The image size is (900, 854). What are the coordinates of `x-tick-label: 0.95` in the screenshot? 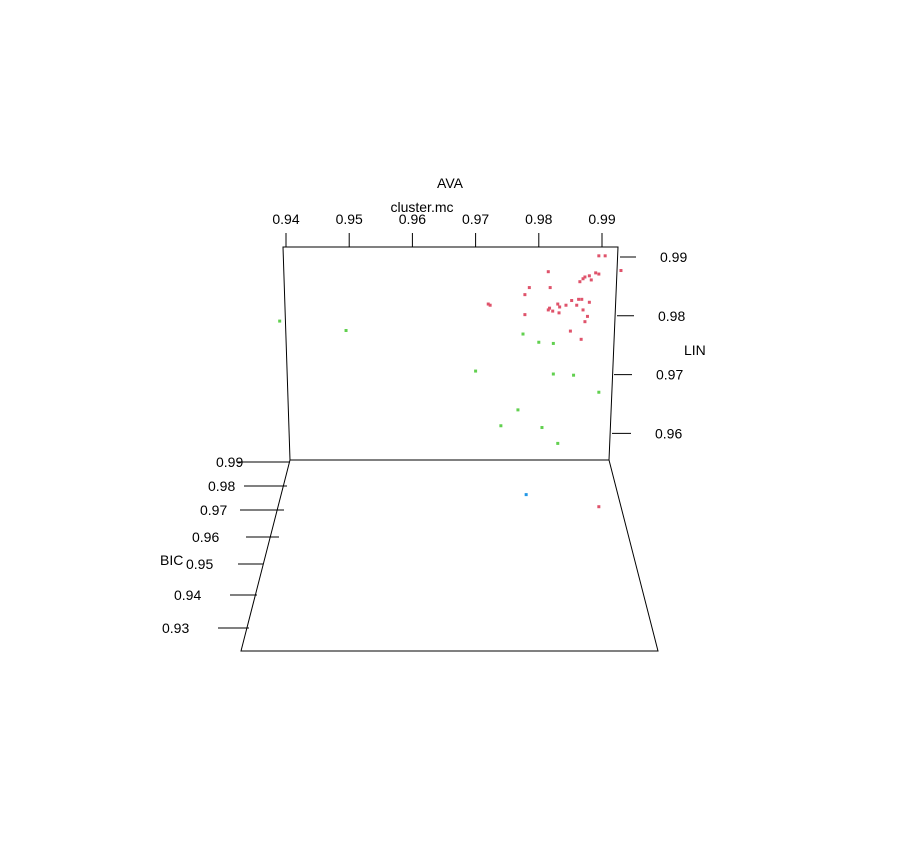 It's located at (349, 219).